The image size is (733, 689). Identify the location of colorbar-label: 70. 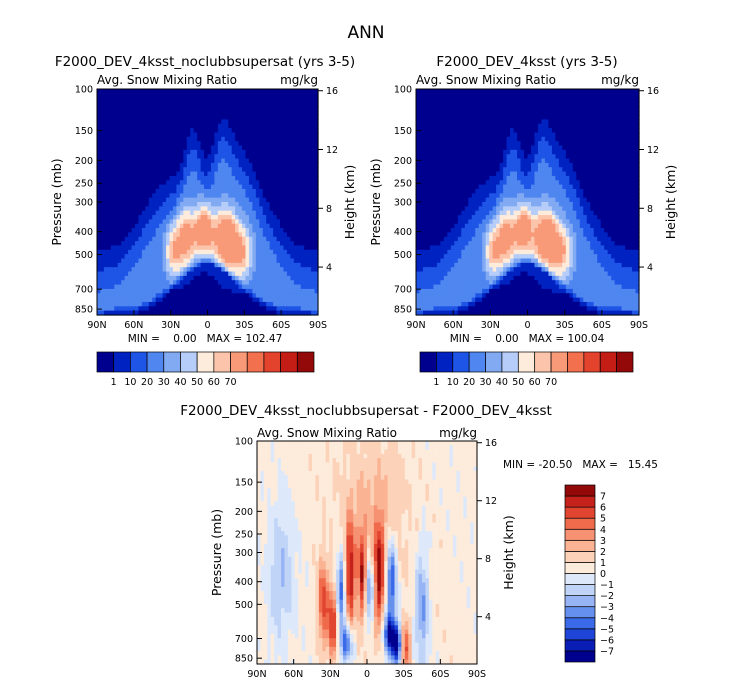
(230, 382).